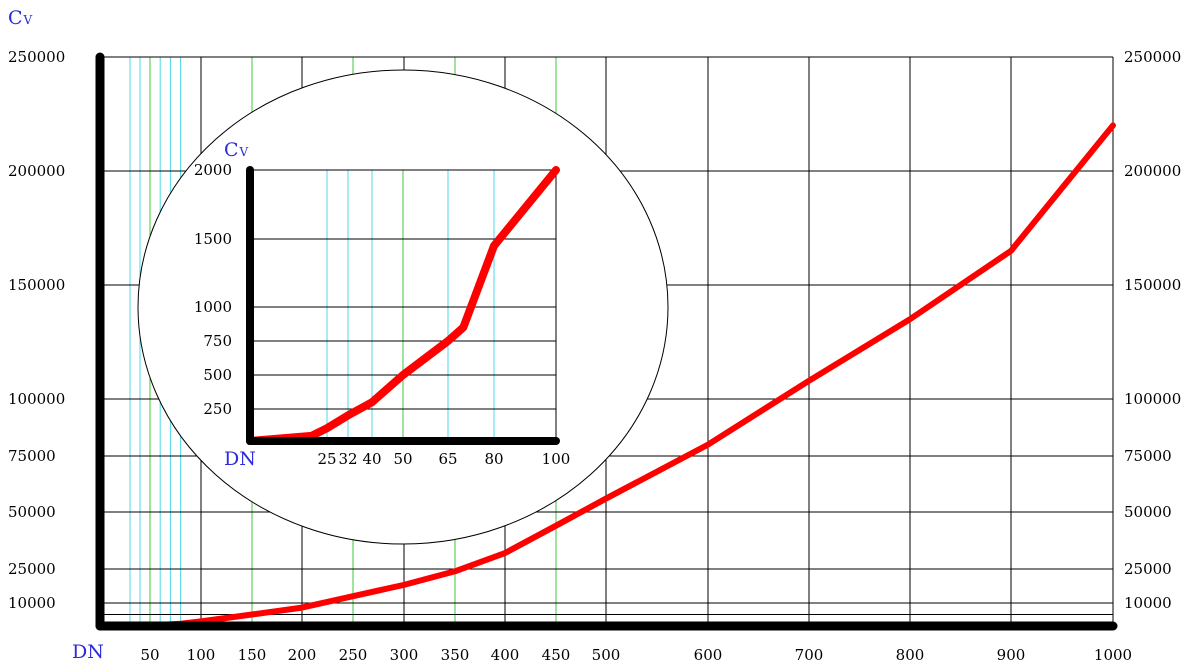  I want to click on inset-x-tick-label: 40, so click(371, 459).